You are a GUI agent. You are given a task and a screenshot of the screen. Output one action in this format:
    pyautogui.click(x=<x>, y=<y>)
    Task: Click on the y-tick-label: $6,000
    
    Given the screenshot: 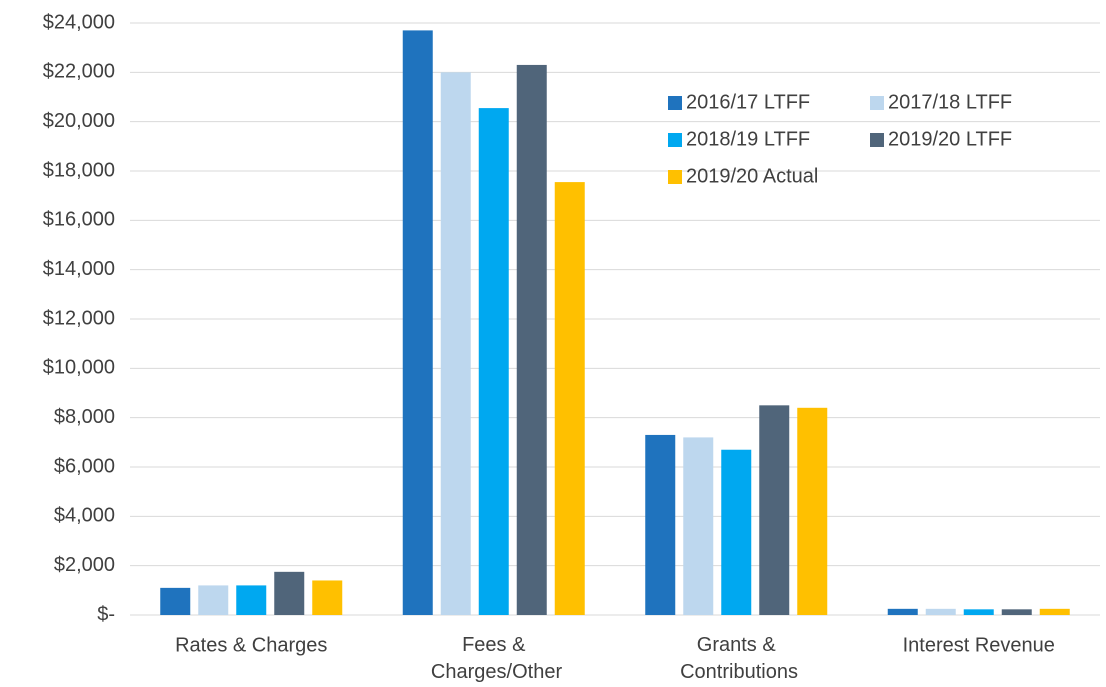 What is the action you would take?
    pyautogui.click(x=84, y=466)
    